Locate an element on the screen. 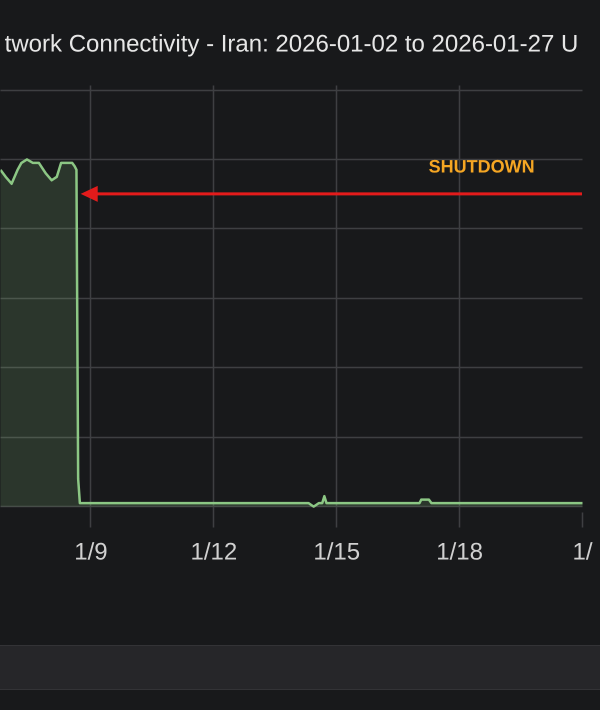 The height and width of the screenshot is (720, 600). chart-title: twork Connectivity - Iran: 2026-01-02 to 2026-01-27 U is located at coordinates (291, 44).